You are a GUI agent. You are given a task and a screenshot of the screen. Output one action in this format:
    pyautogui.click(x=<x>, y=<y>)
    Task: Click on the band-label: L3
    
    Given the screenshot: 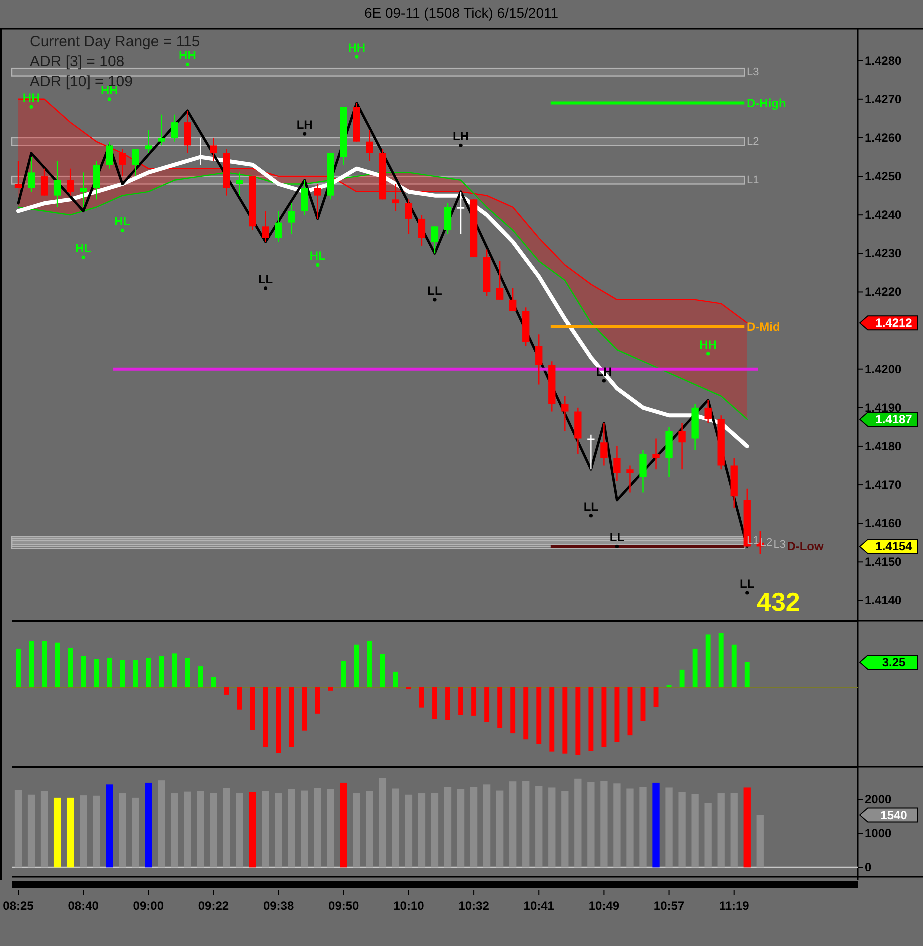 What is the action you would take?
    pyautogui.click(x=753, y=72)
    